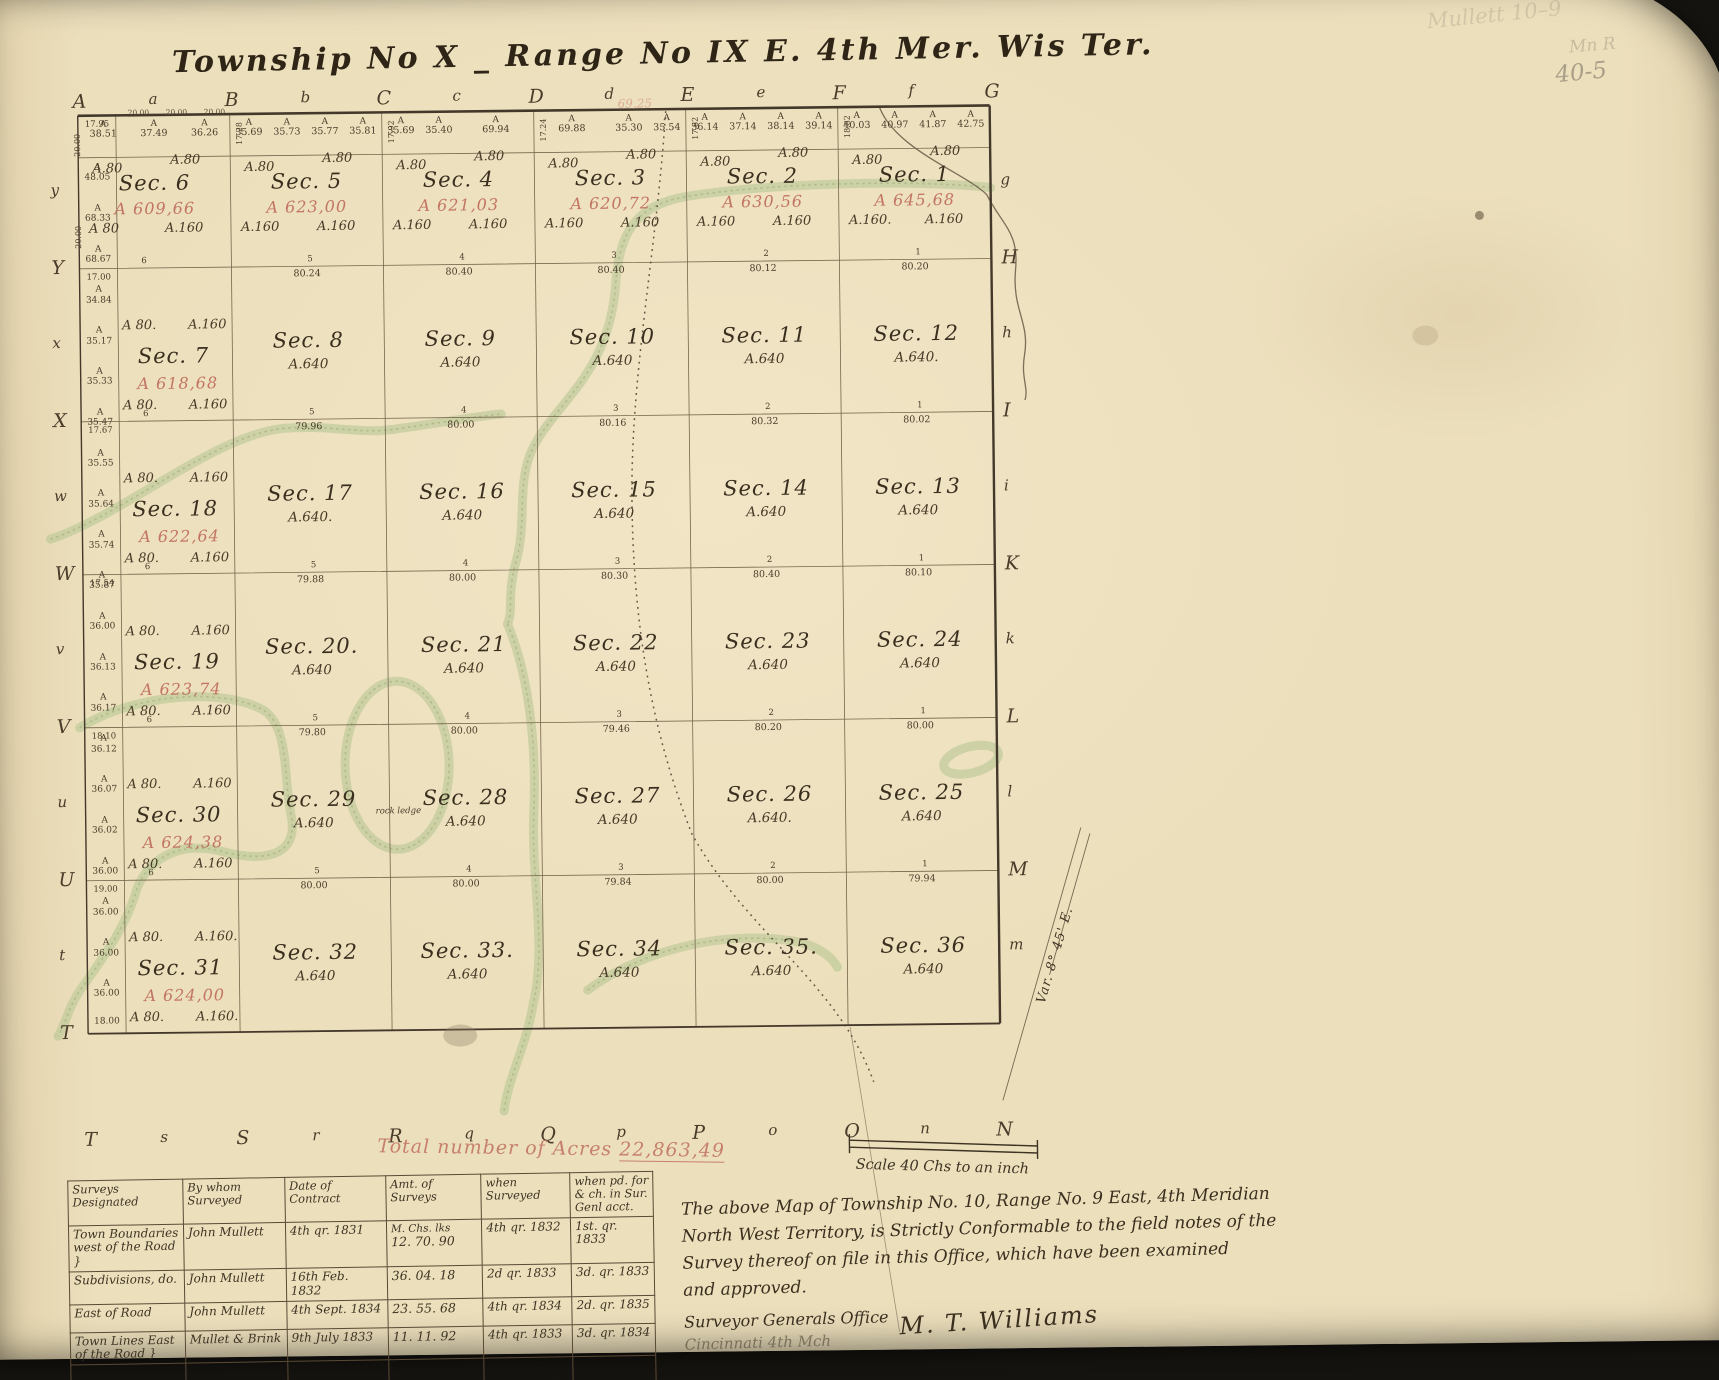 Image resolution: width=1719 pixels, height=1380 pixels. I want to click on section-label: Sec. 4, so click(458, 179).